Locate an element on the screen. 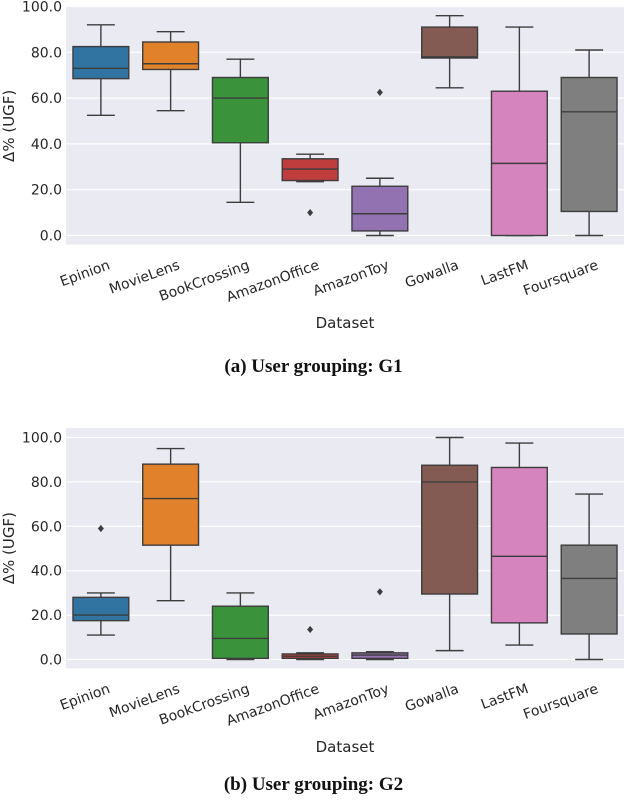 The image size is (627, 801). caption-g1: (a) User grouping: G1 is located at coordinates (313, 366).